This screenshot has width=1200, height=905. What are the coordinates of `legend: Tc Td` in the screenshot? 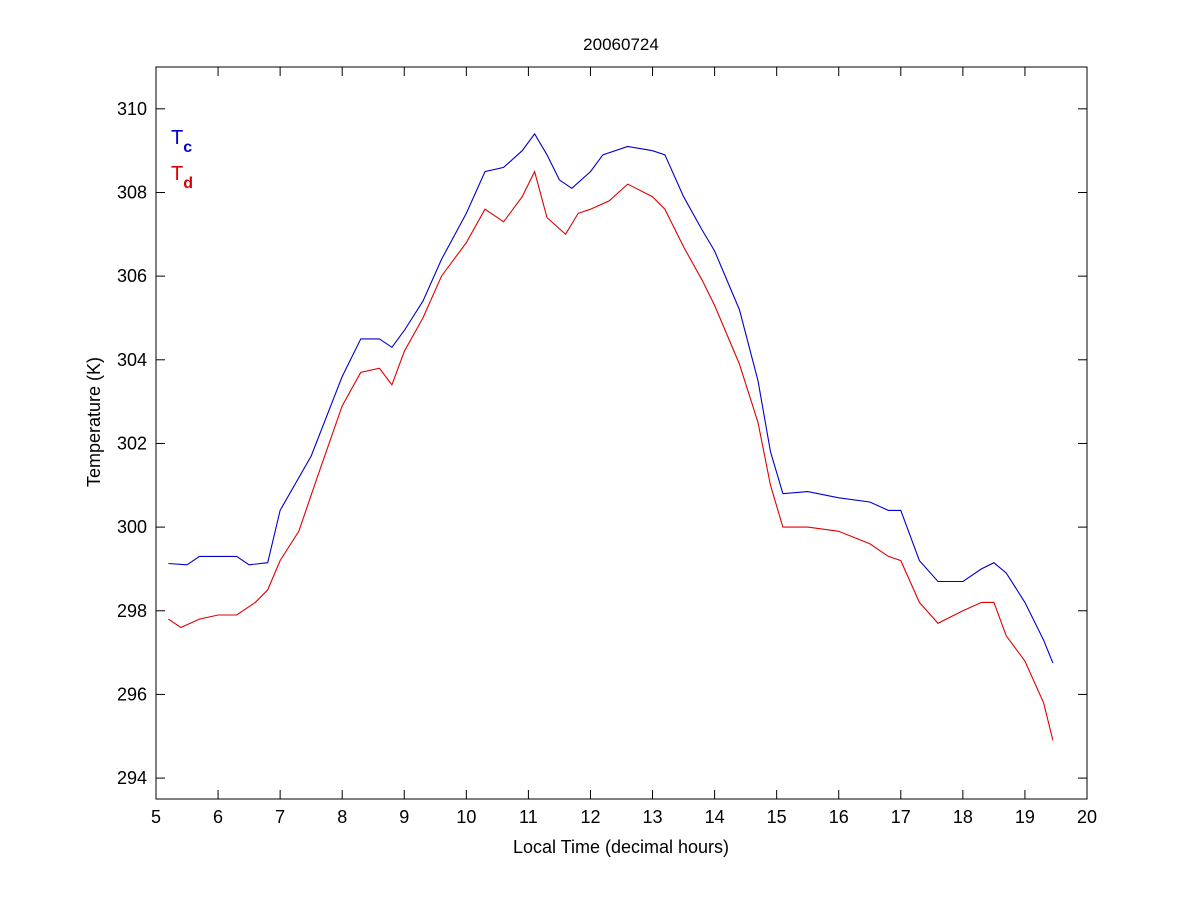 It's located at (182, 159).